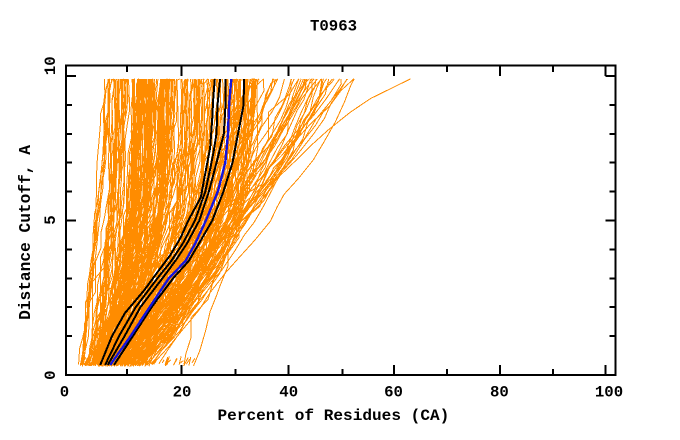 Image resolution: width=680 pixels, height=440 pixels. Describe the element at coordinates (26, 232) in the screenshot. I see `svg-text: Distance Cutoff, A` at that location.